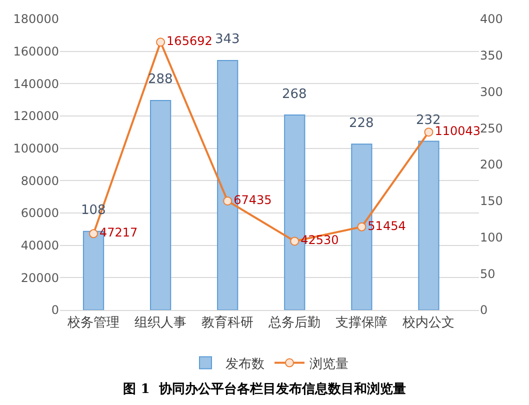 The image size is (529, 405). Describe the element at coordinates (36, 19) in the screenshot. I see `y-tick-label: 180000` at that location.